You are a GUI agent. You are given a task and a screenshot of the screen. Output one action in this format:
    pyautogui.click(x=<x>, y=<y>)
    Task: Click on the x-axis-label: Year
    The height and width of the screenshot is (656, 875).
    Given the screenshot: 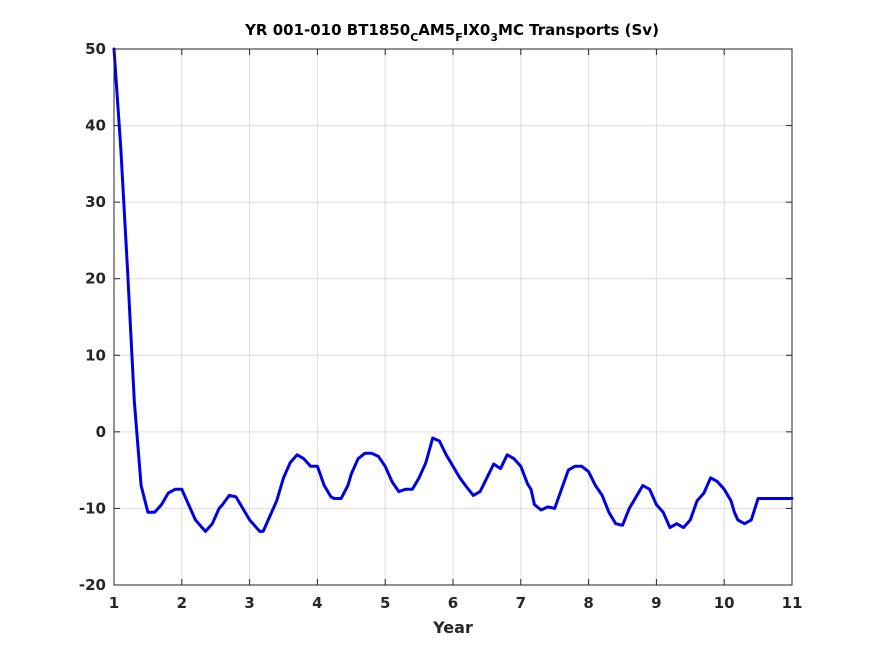 What is the action you would take?
    pyautogui.click(x=452, y=627)
    